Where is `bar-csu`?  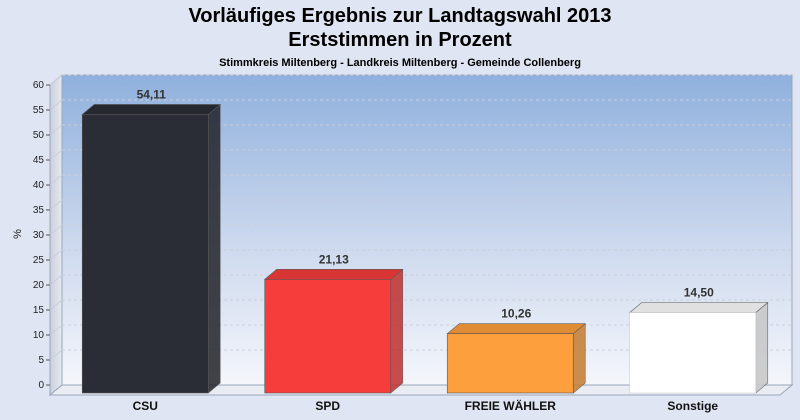
bar-csu is located at coordinates (151, 248).